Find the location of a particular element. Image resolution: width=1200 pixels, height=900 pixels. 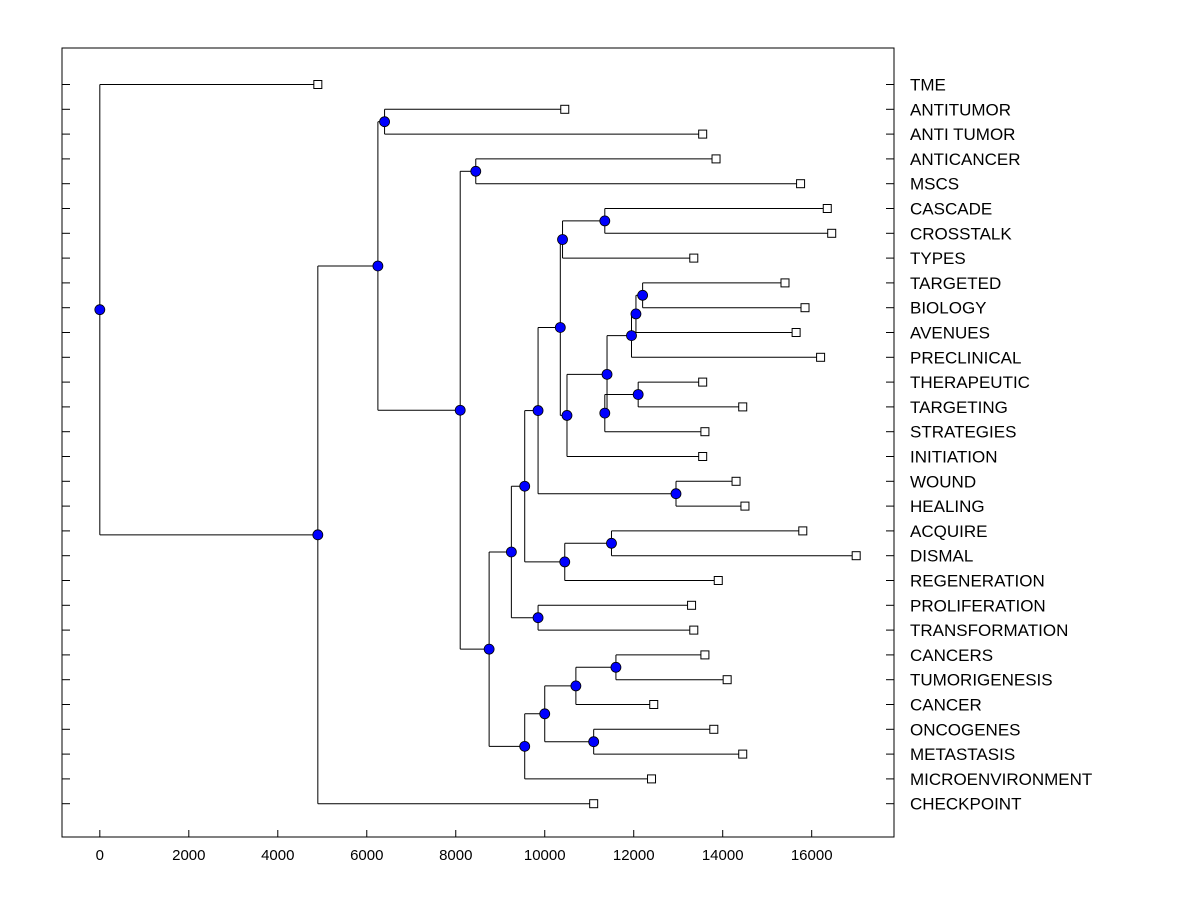

leaf-marker-biology is located at coordinates (805, 308).